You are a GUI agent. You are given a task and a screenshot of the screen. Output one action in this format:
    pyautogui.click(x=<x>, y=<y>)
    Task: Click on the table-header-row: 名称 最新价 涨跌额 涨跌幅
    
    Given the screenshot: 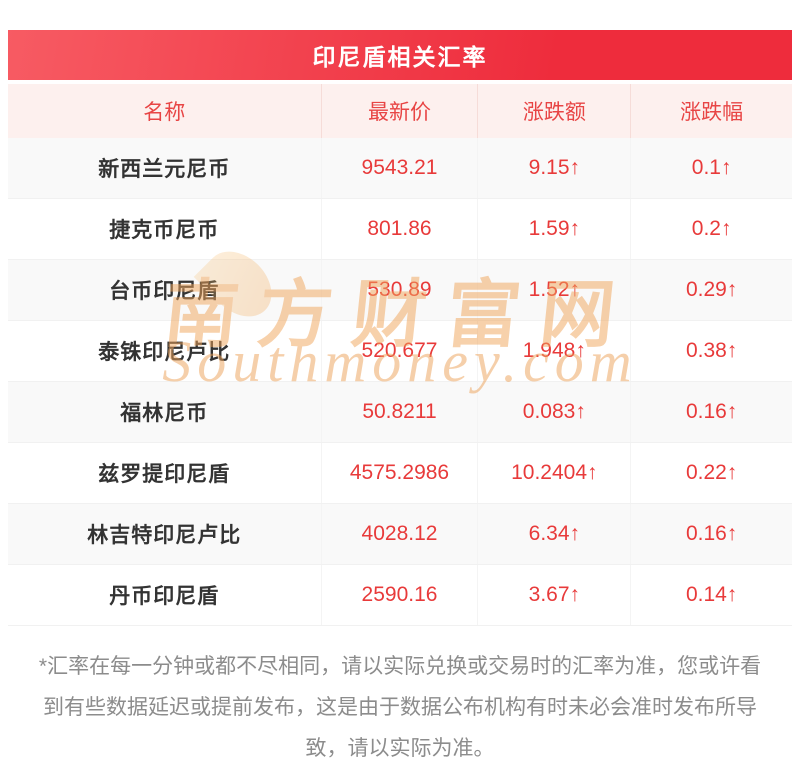 What is the action you would take?
    pyautogui.click(x=400, y=111)
    